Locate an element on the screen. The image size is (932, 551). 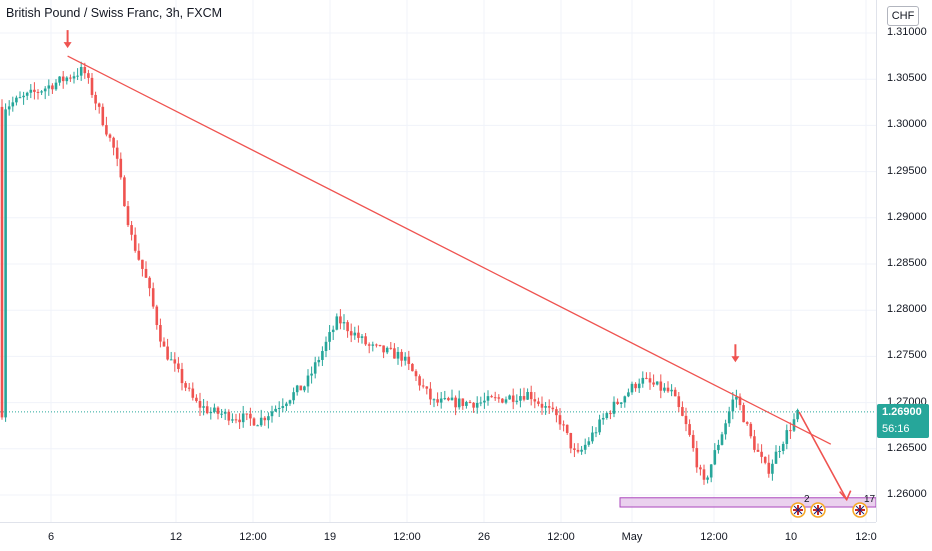
price-tick: 1.30500 is located at coordinates (907, 78).